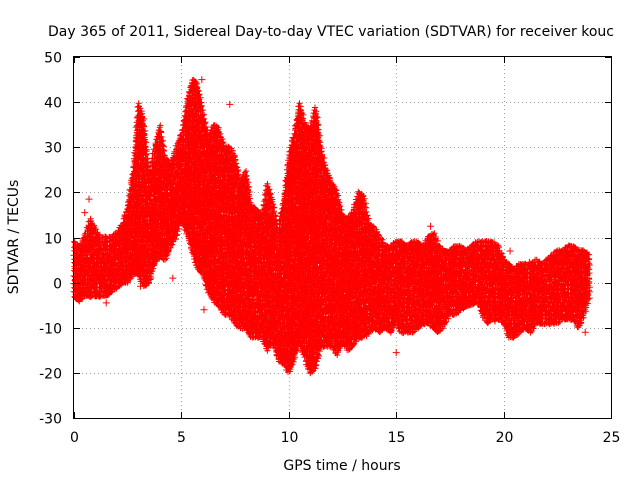 The image size is (640, 480). What do you see at coordinates (53, 59) in the screenshot?
I see `y-tick-label: 50` at bounding box center [53, 59].